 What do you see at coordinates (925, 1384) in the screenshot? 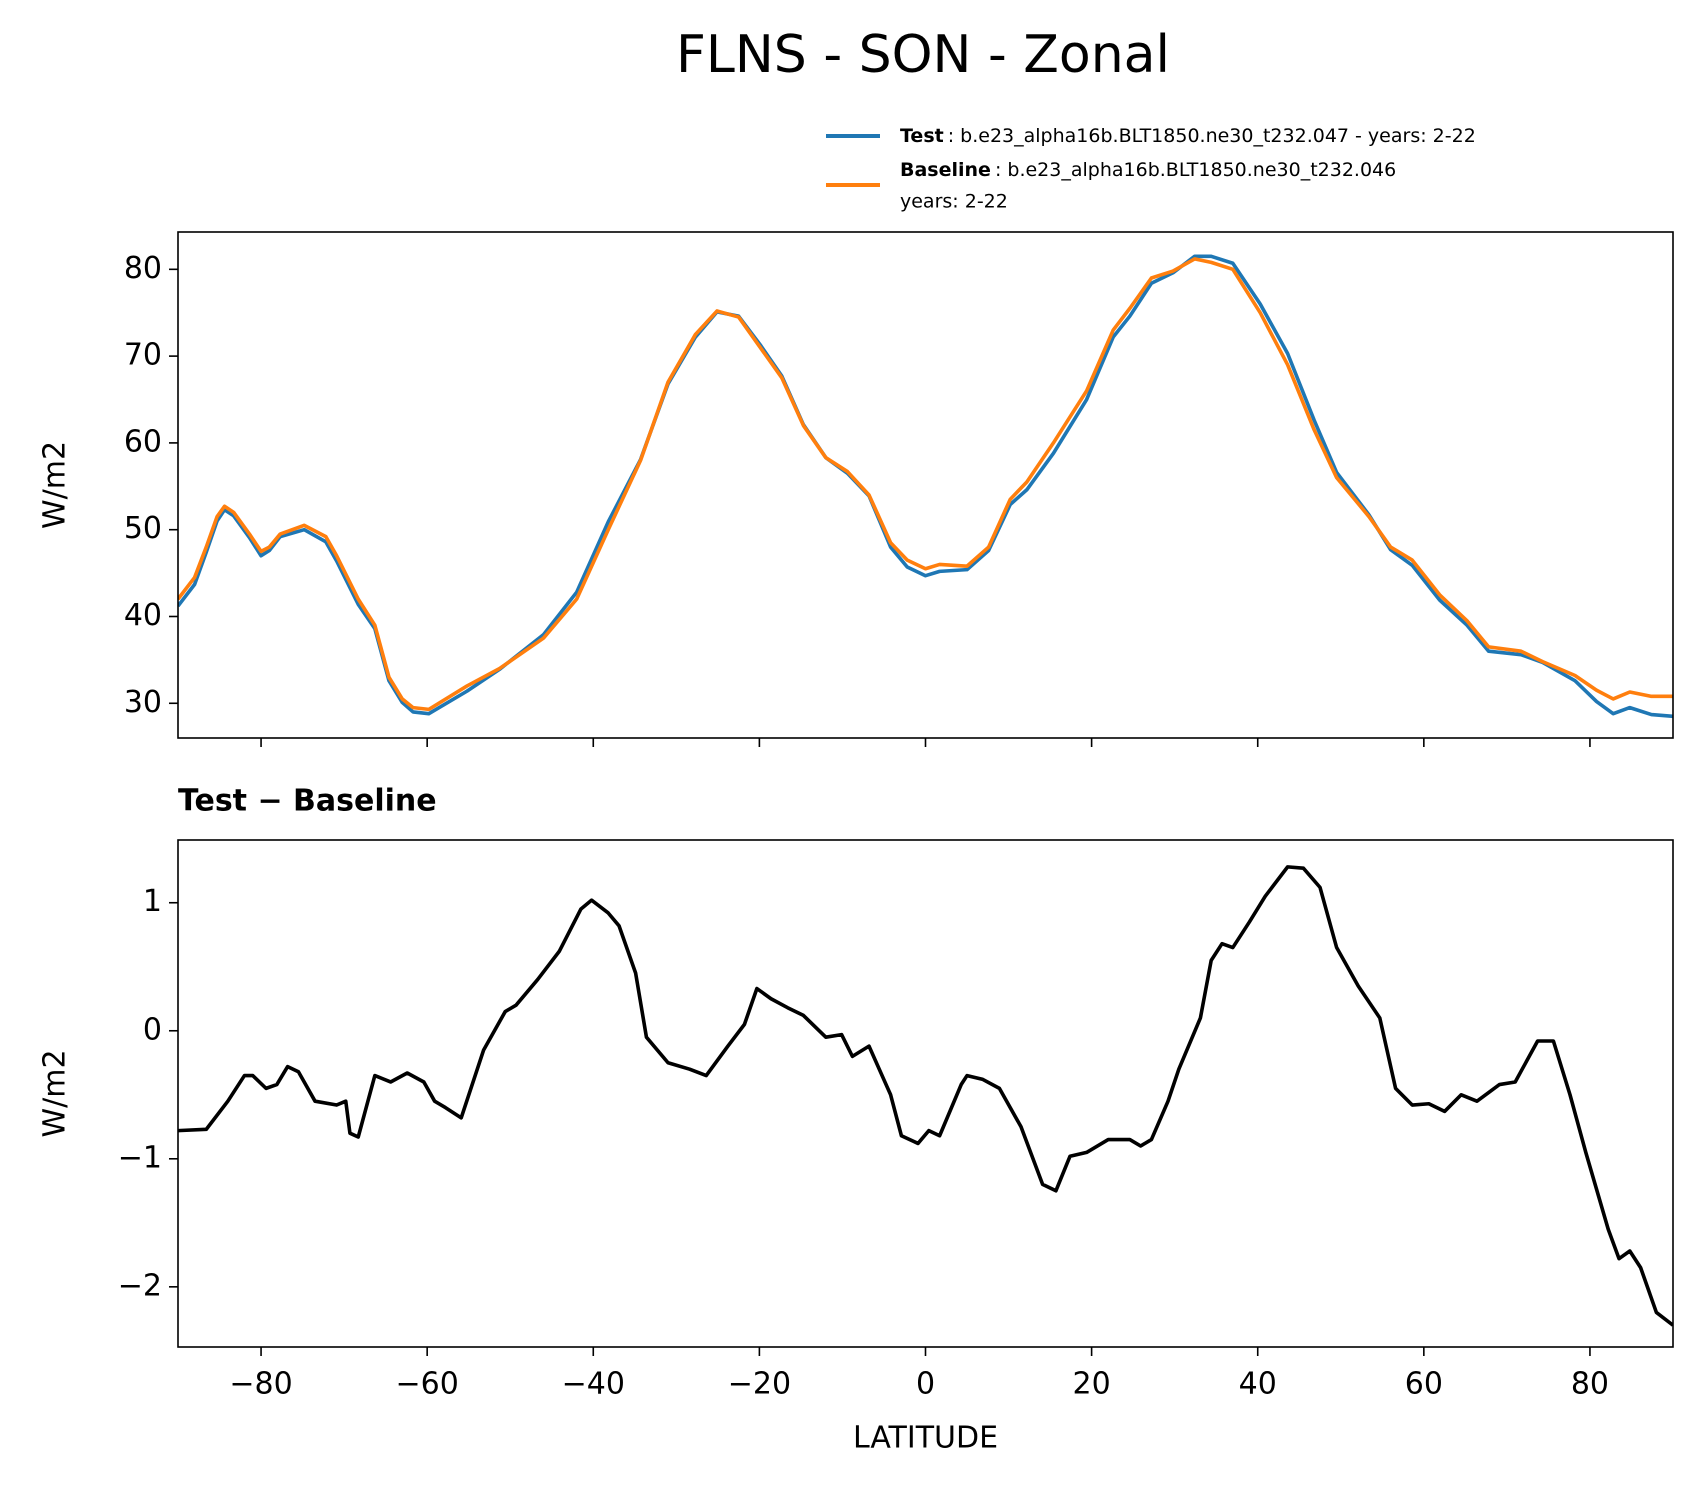
I see `x-tick-label: 0` at bounding box center [925, 1384].